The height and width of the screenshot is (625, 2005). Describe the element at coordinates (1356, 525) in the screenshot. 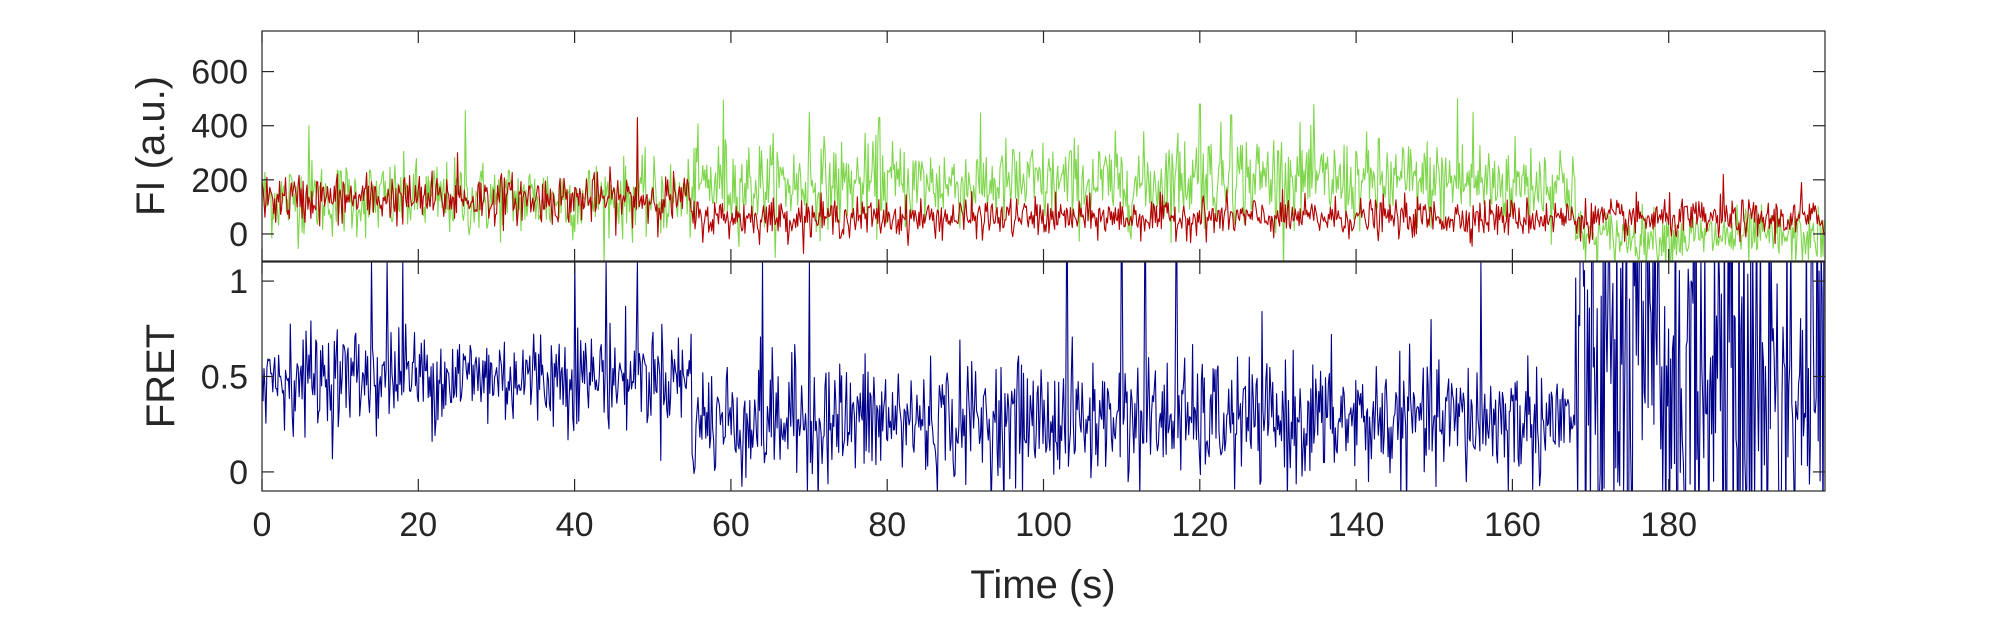

I see `x-tick-label: 140` at that location.